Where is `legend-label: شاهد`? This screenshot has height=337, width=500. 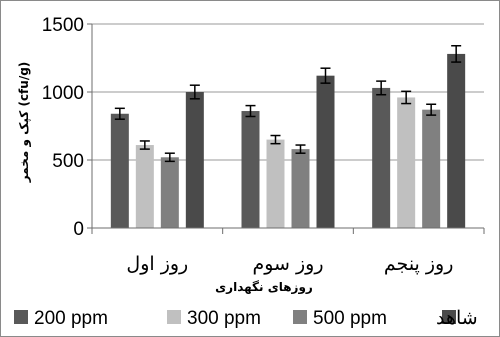 legend-label: شاهد is located at coordinates (457, 318).